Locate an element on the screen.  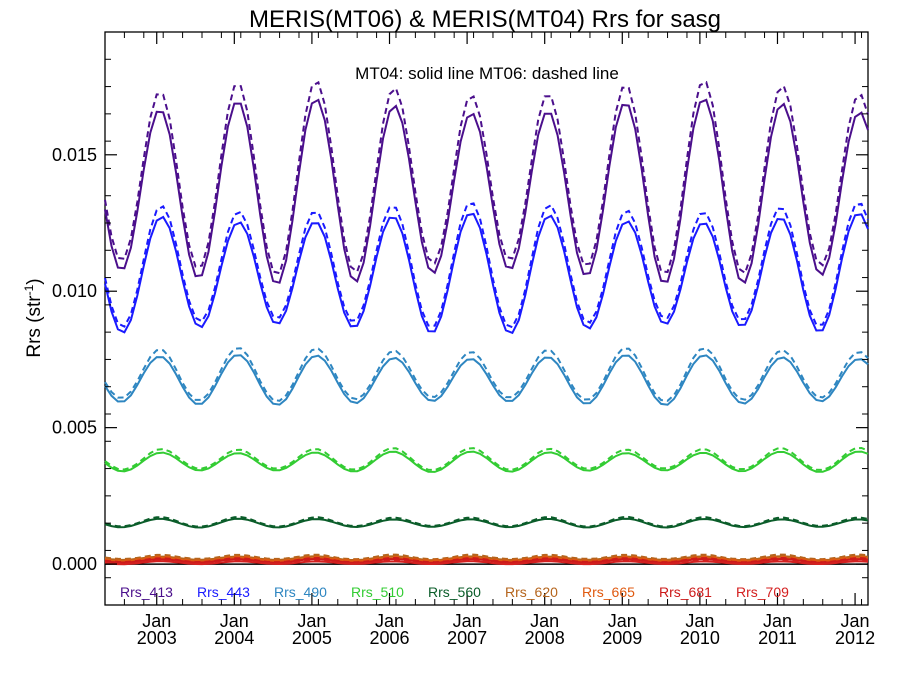
y-axis-label-tail: ) is located at coordinates (34, 281).